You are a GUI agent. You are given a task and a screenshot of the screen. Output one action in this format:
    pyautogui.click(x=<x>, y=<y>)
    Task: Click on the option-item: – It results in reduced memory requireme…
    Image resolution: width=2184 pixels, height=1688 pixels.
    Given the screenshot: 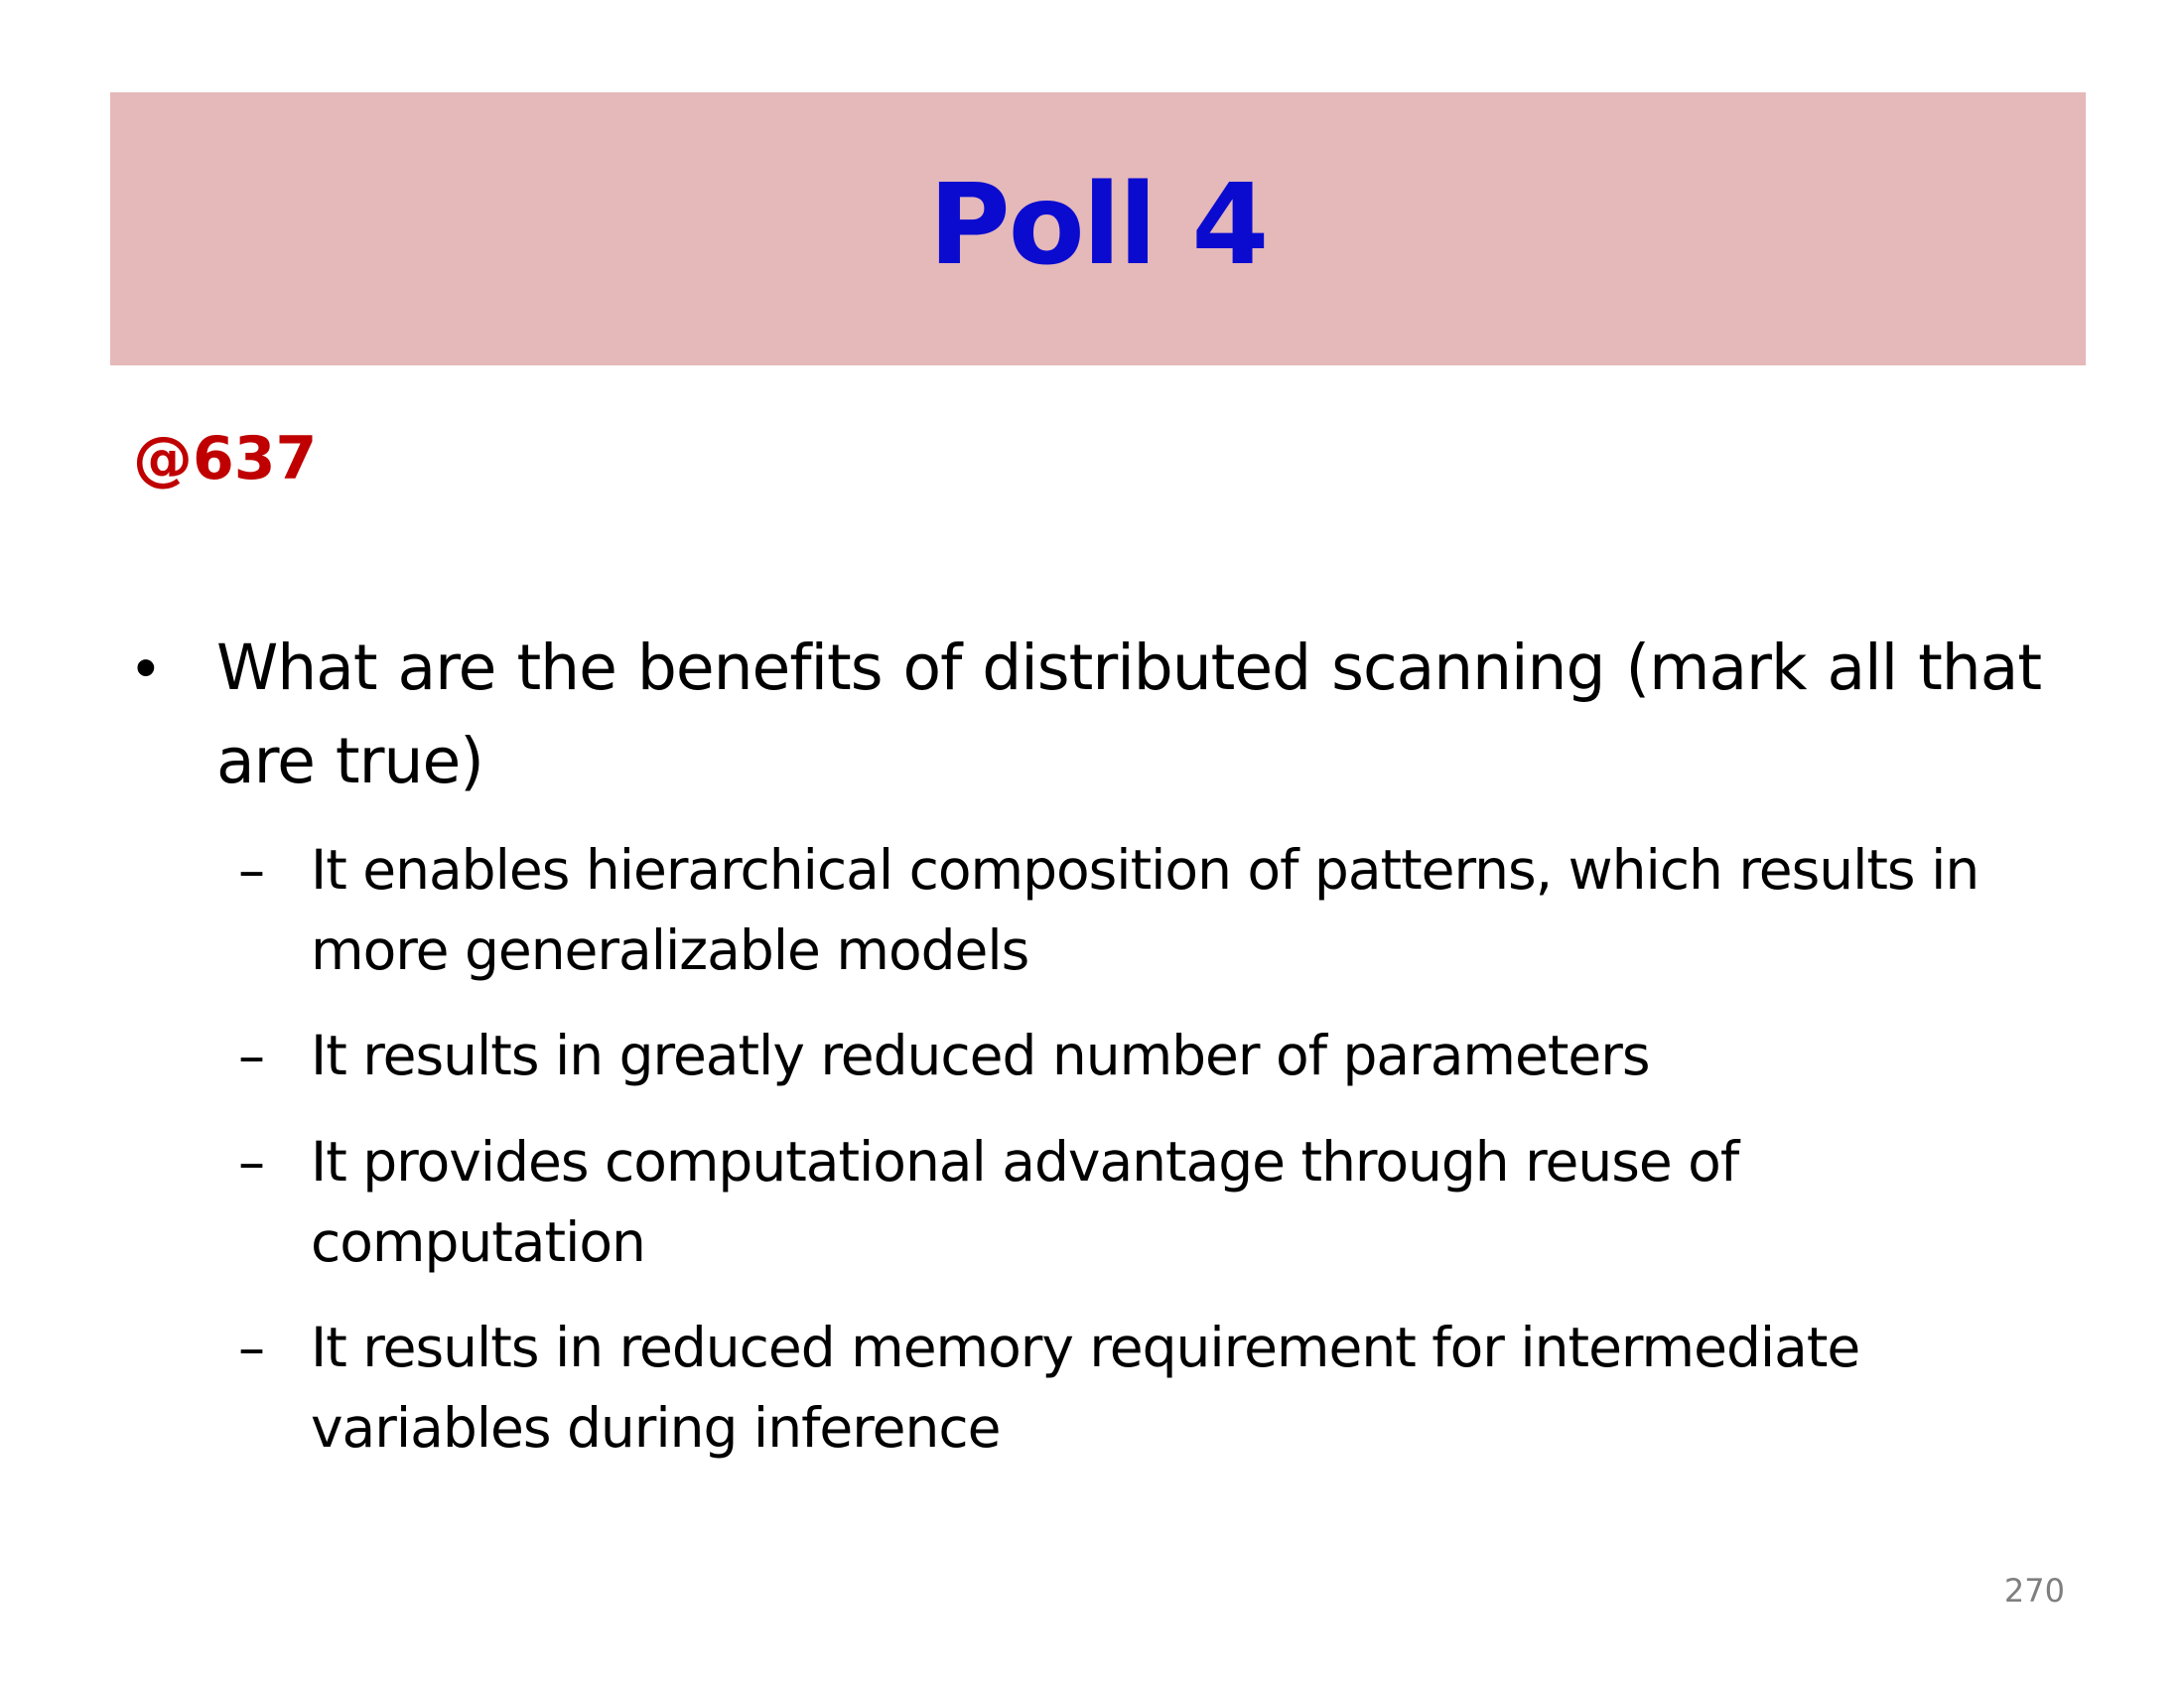 What is the action you would take?
    pyautogui.click(x=1158, y=1388)
    